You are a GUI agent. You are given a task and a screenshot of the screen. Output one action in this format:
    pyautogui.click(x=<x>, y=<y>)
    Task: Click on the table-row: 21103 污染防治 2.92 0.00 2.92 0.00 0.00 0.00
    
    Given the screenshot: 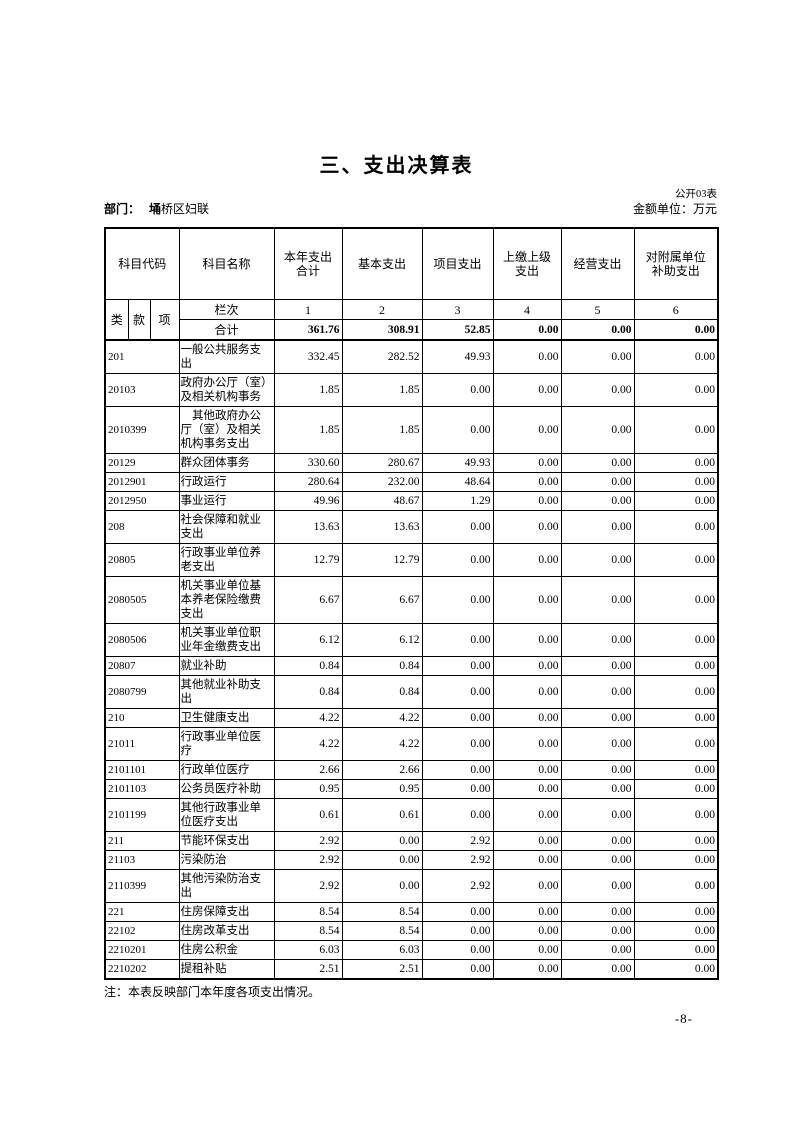 What is the action you would take?
    pyautogui.click(x=411, y=860)
    